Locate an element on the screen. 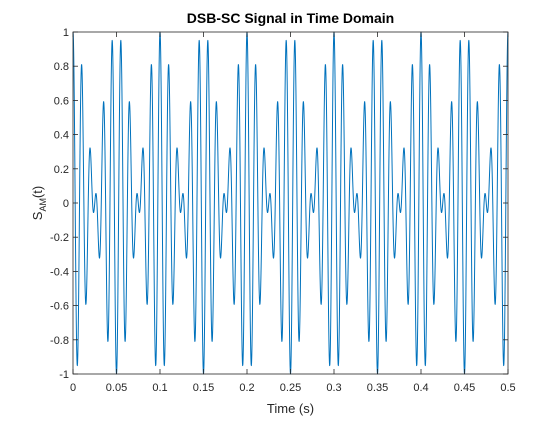 The image size is (560, 425). y-tick-label: -0.4 is located at coordinates (59, 272).